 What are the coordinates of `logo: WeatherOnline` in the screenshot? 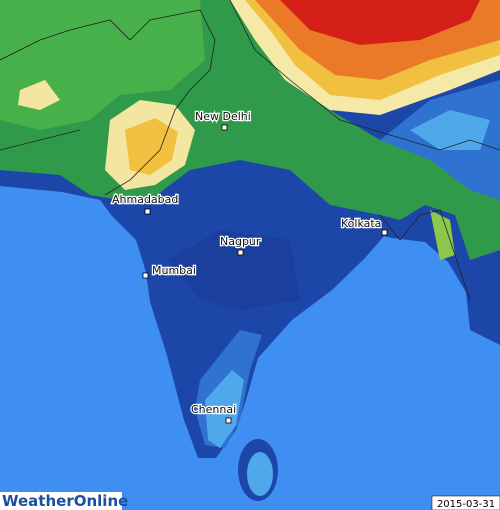 It's located at (65, 501).